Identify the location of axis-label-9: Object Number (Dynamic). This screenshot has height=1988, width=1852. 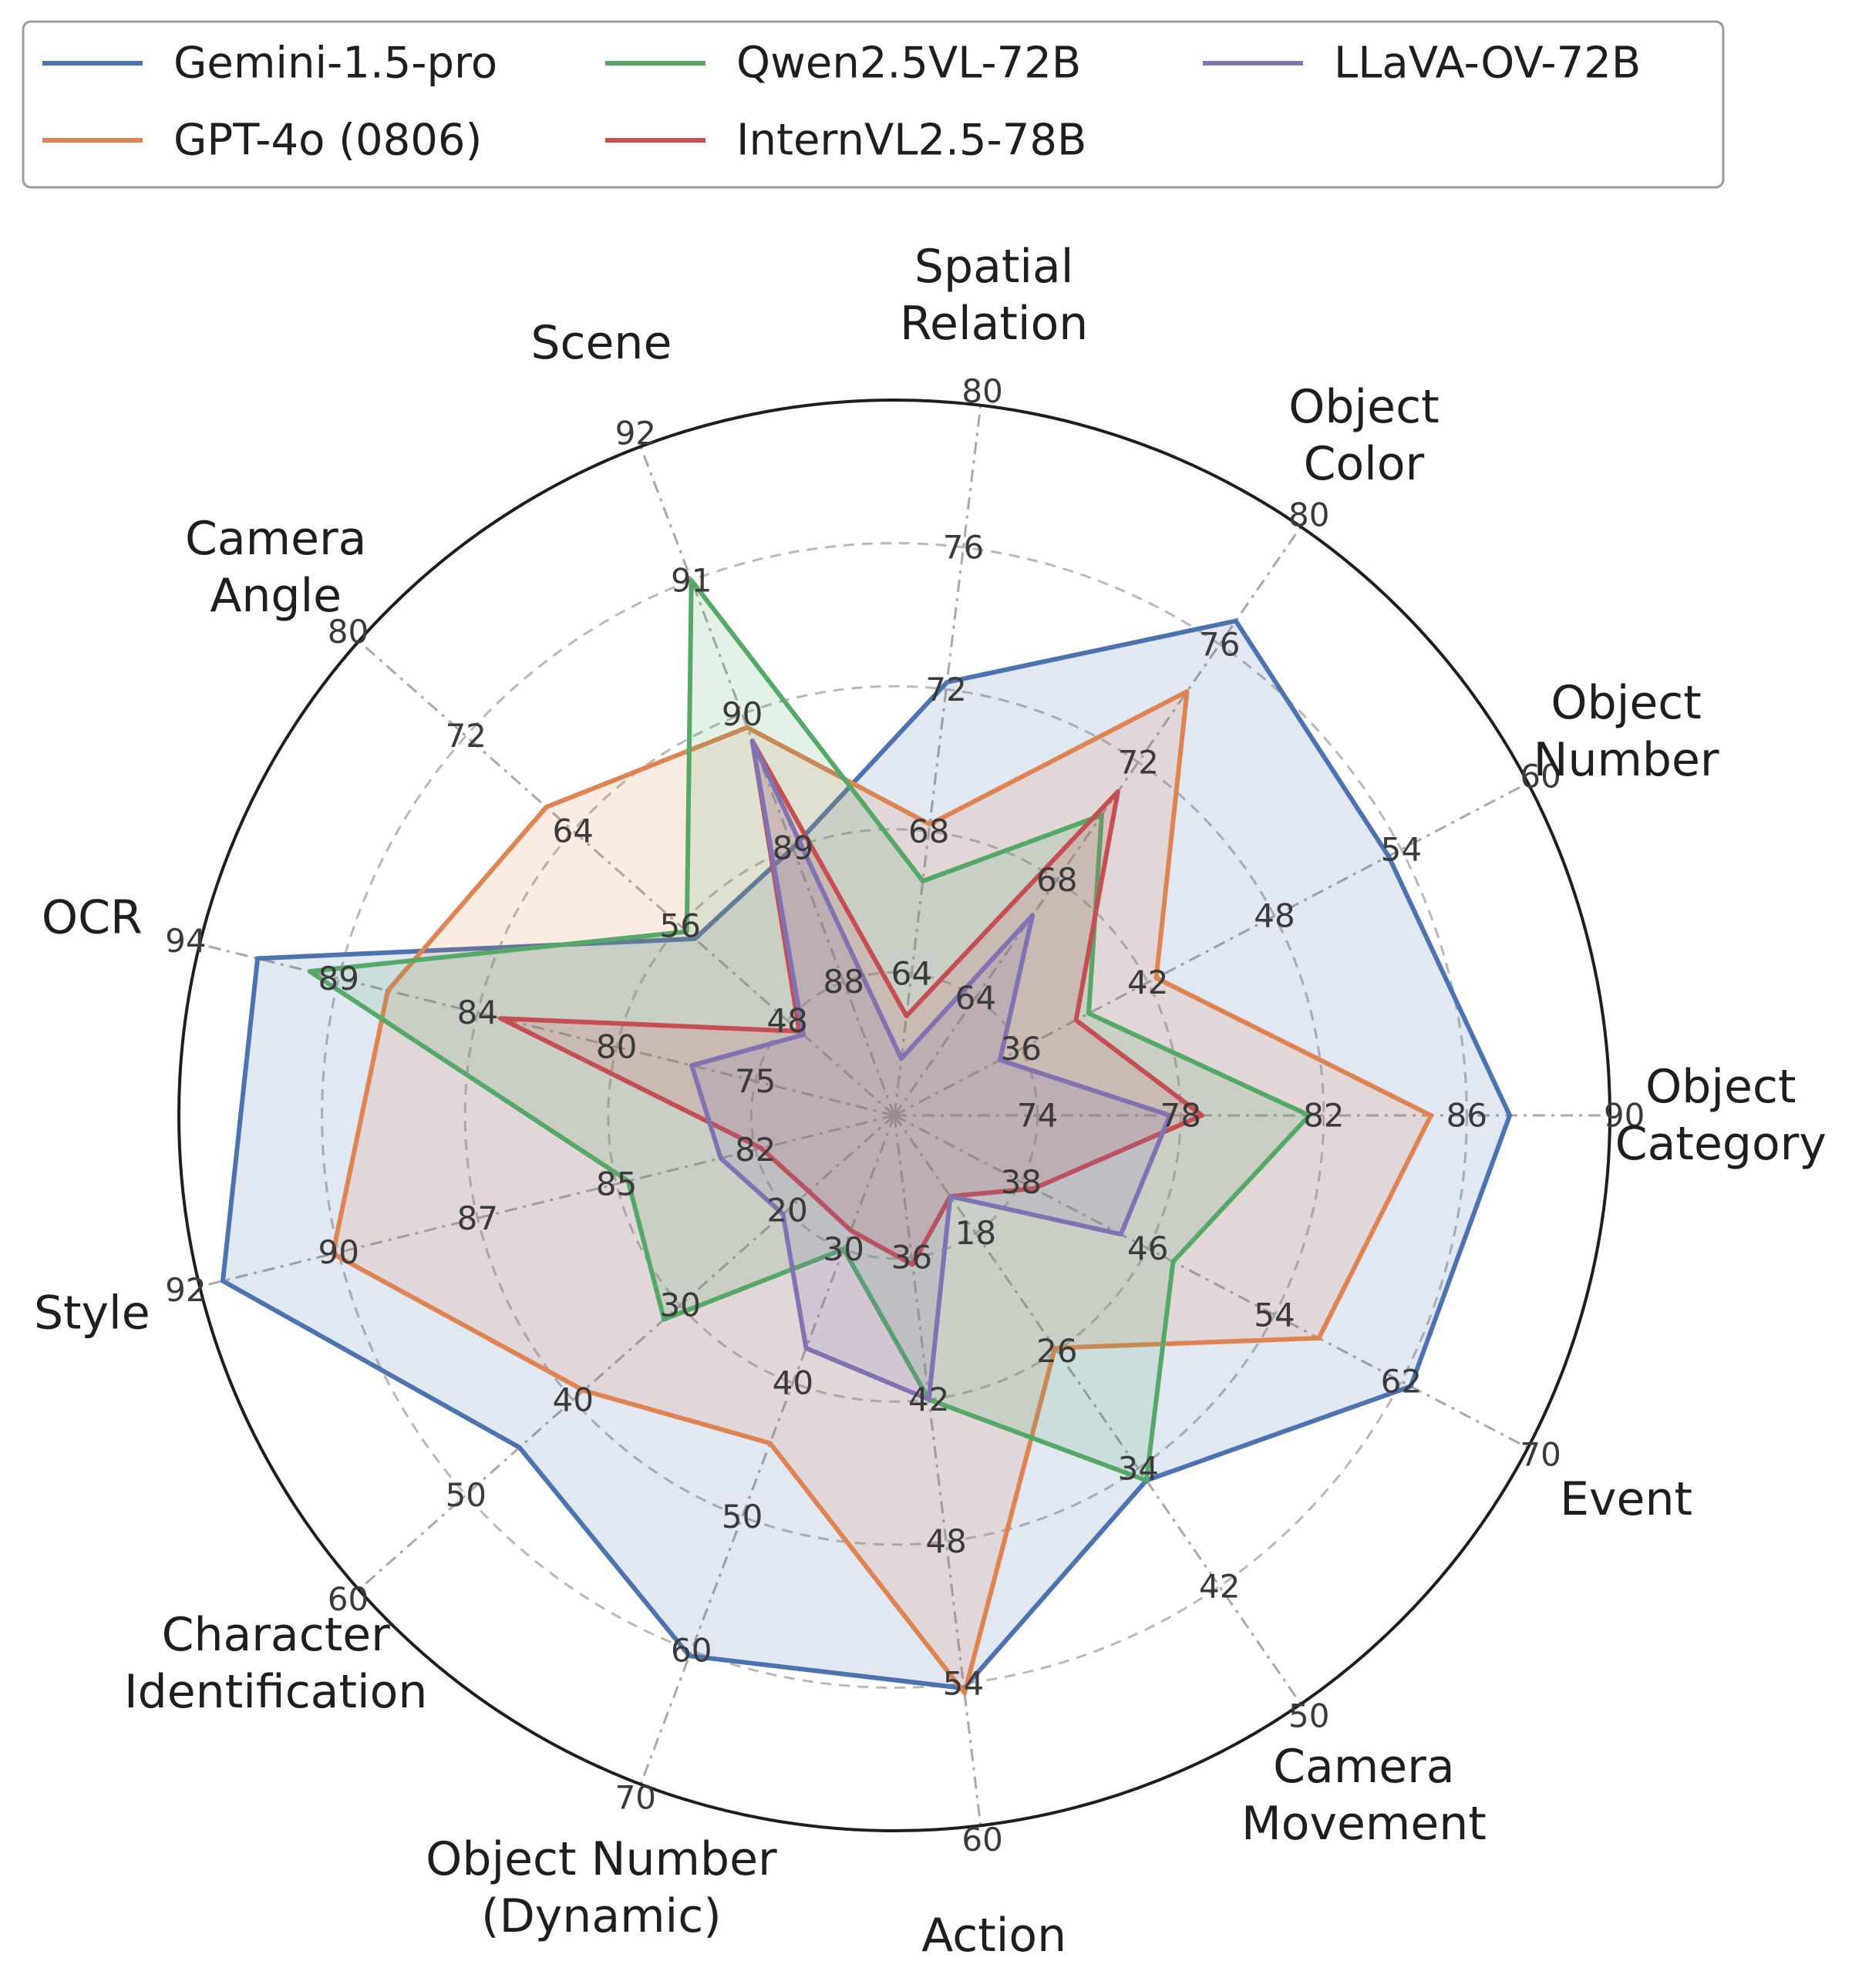
(601, 1888).